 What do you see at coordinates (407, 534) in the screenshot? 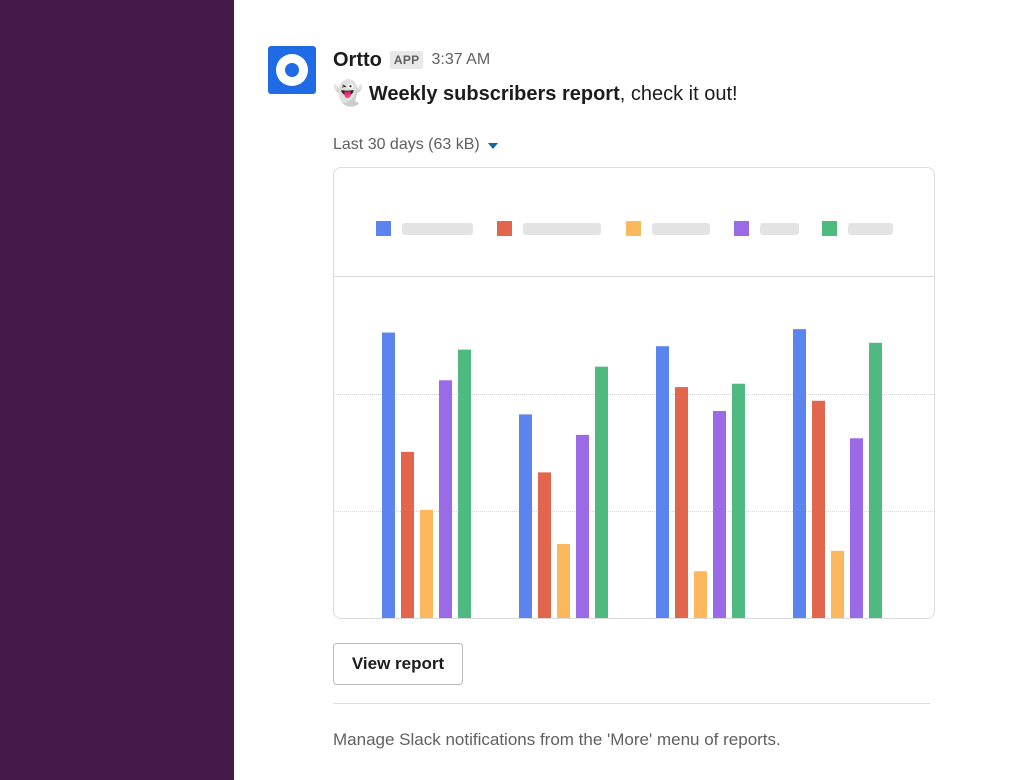
I see `bar-g1-s2` at bounding box center [407, 534].